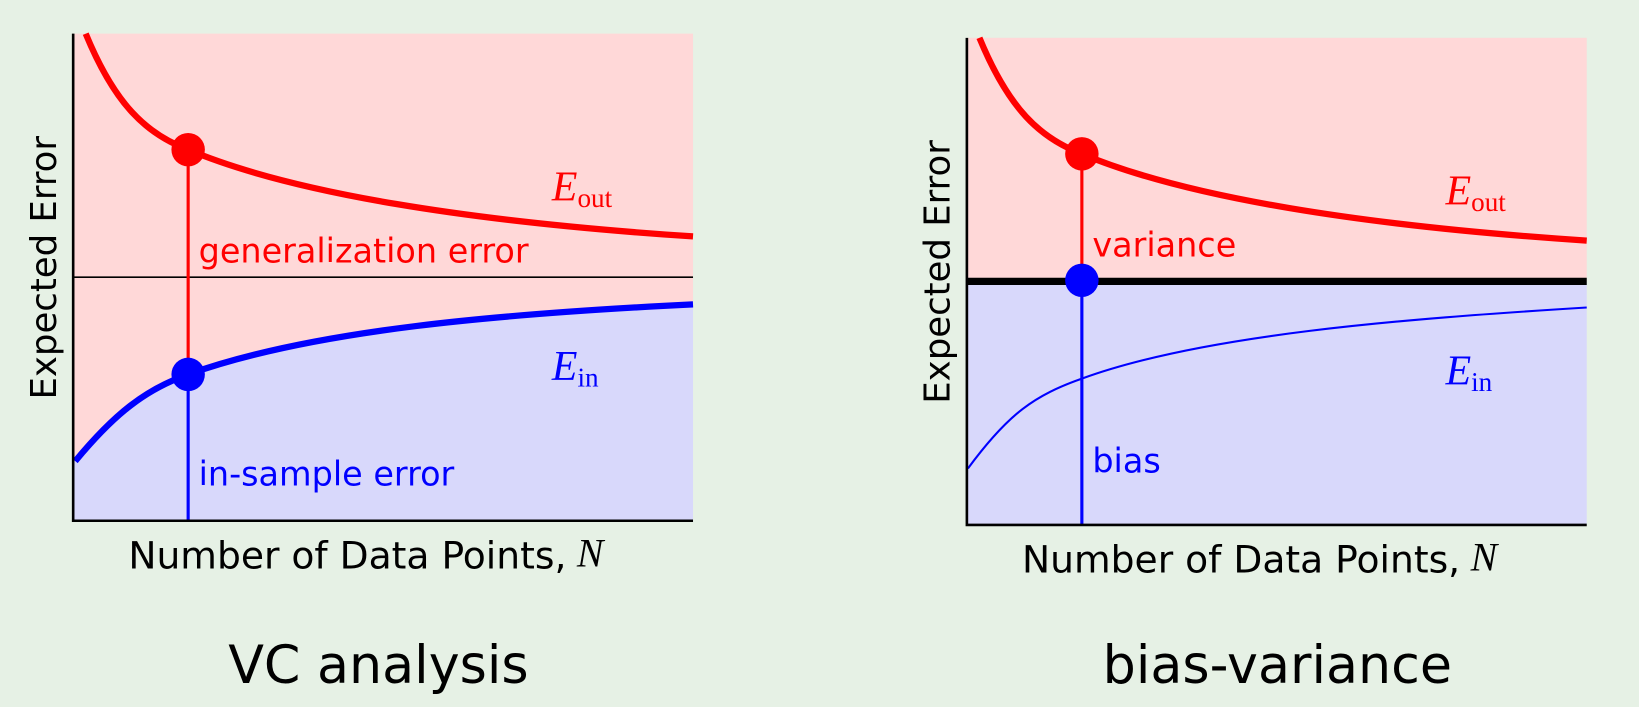  I want to click on panel-title: bias-variance, so click(1277, 665).